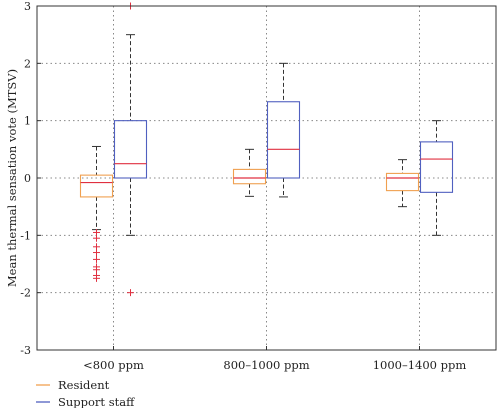 This screenshot has height=408, width=500. Describe the element at coordinates (25, 293) in the screenshot. I see `y-tick-label: -2` at that location.